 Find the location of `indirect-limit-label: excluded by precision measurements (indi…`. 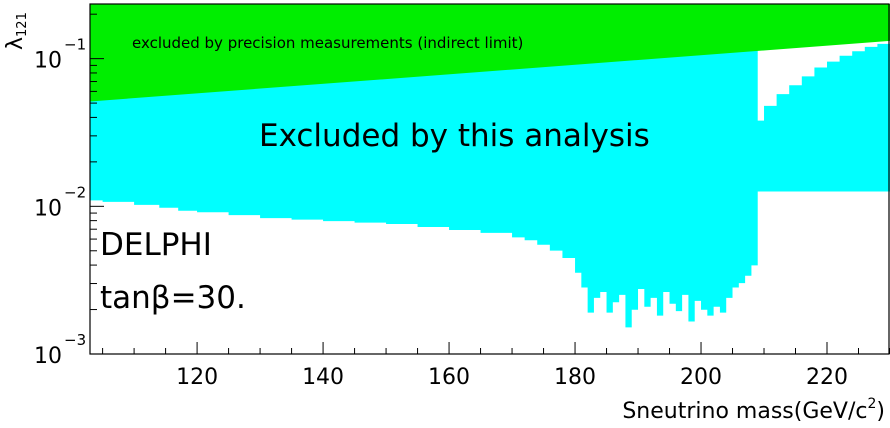

indirect-limit-label: excluded by precision measurements (indi… is located at coordinates (327, 43).